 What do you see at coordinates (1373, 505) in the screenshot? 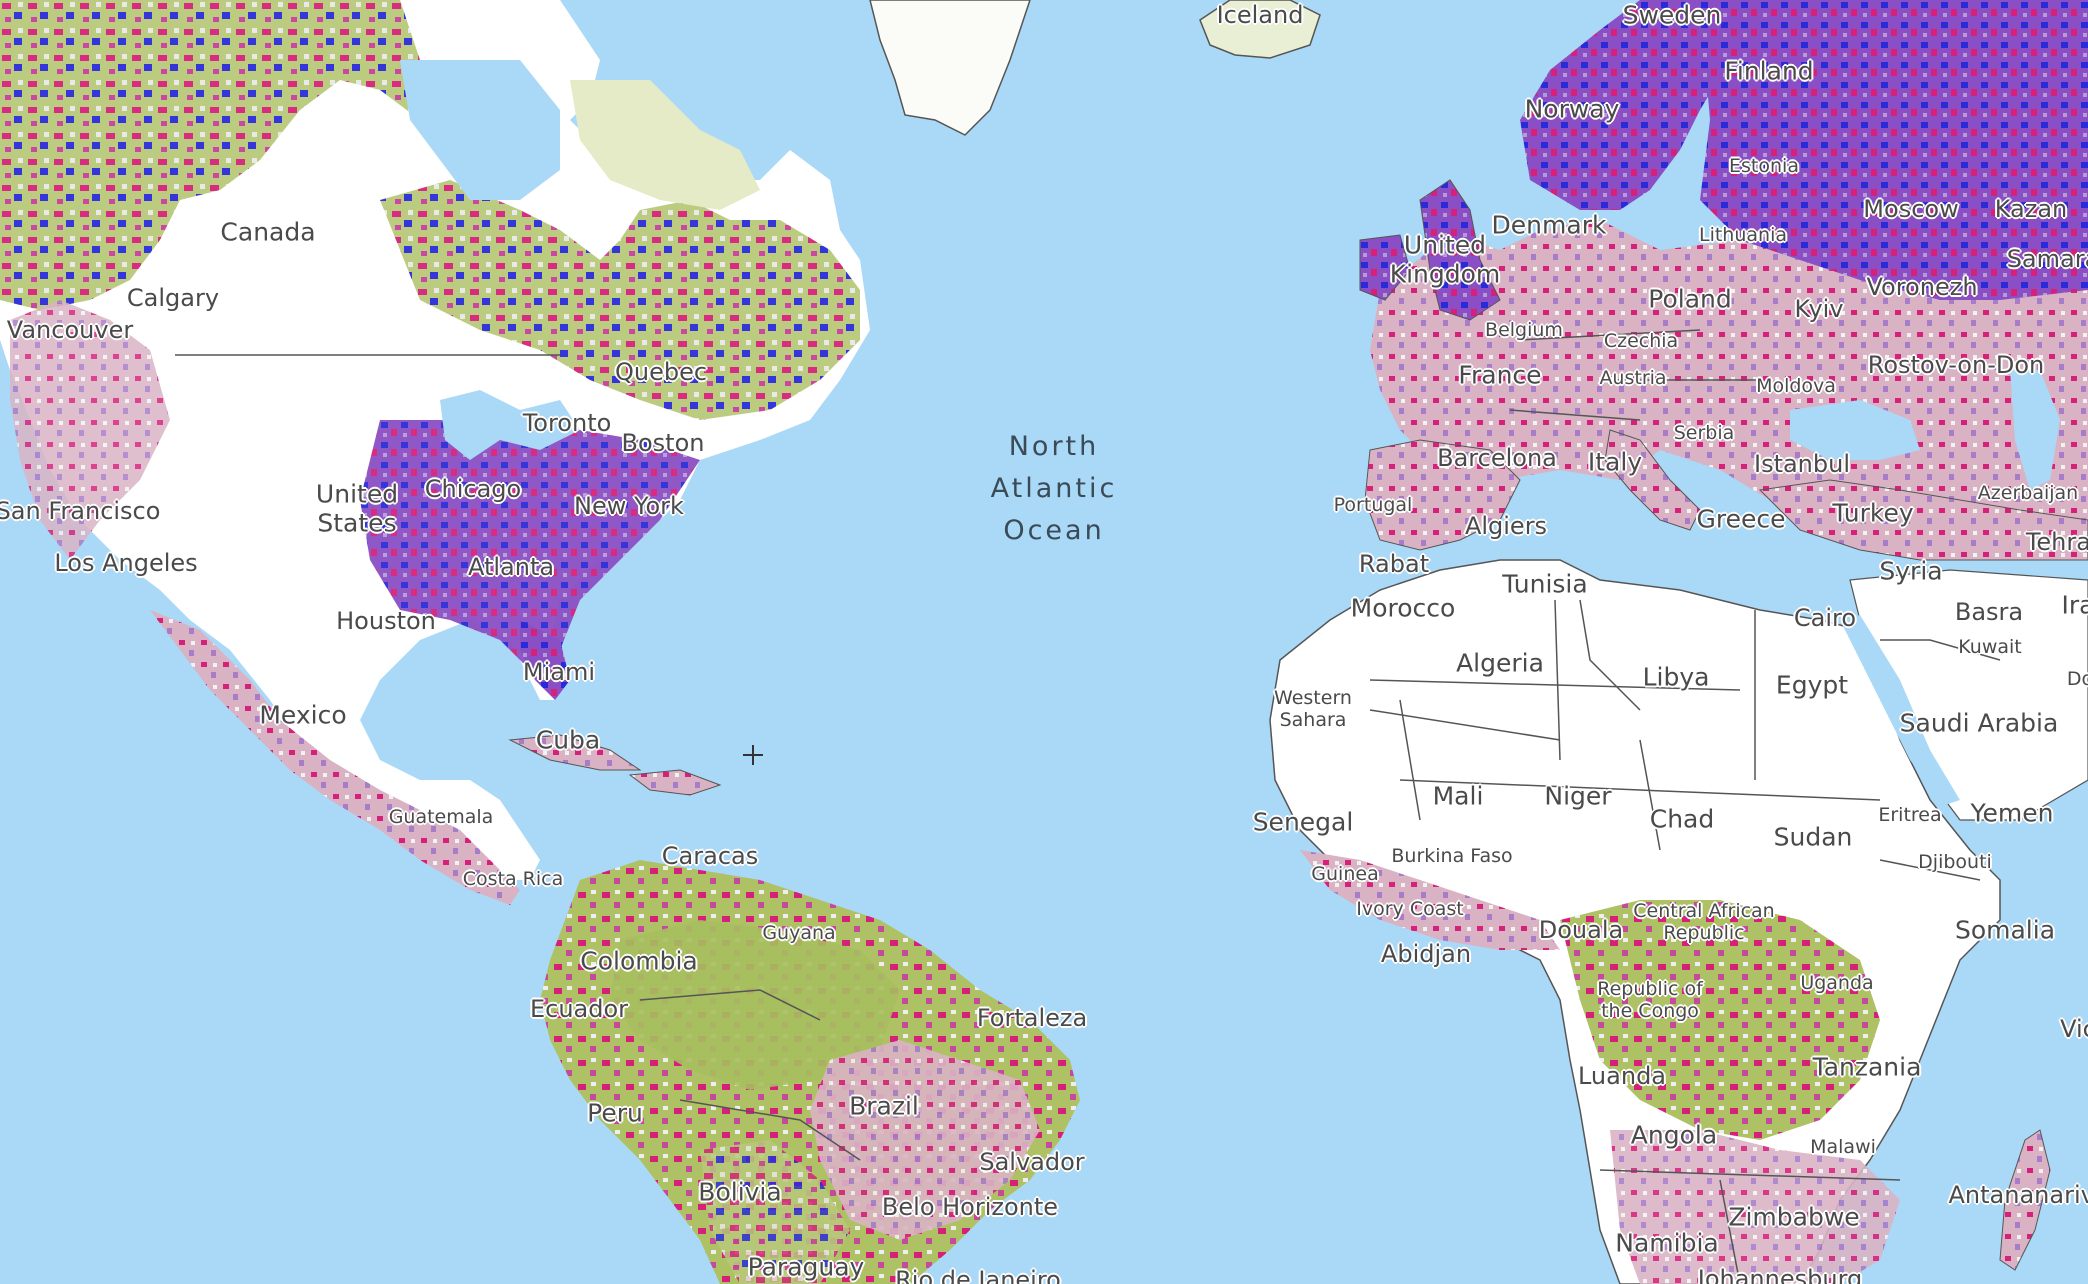
I see `label-portugal: Portugal` at bounding box center [1373, 505].